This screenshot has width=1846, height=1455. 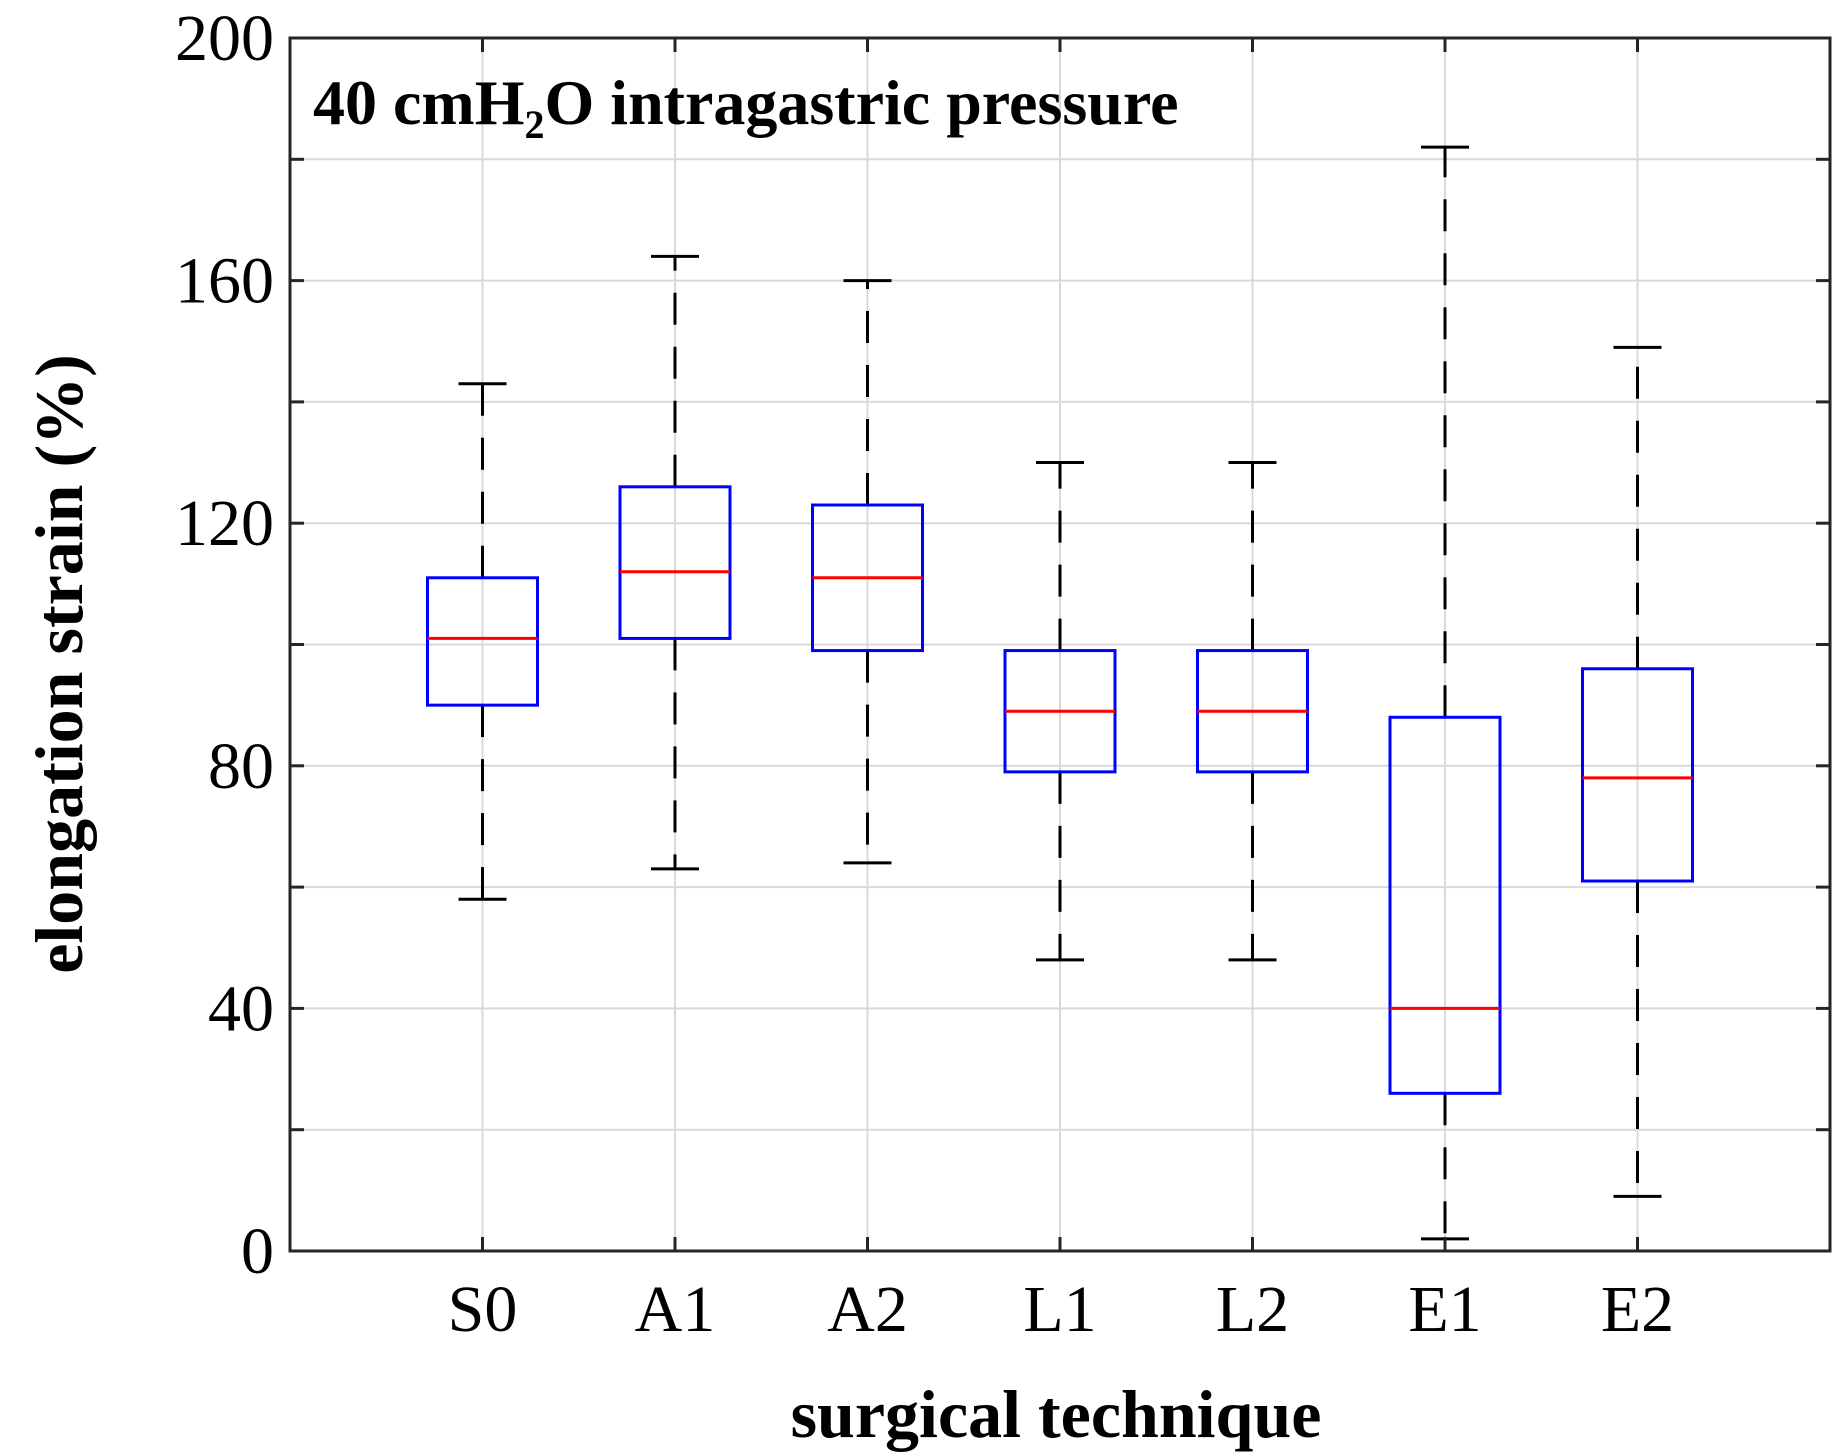 I want to click on y-tick-label-0: 0, so click(x=257, y=1251).